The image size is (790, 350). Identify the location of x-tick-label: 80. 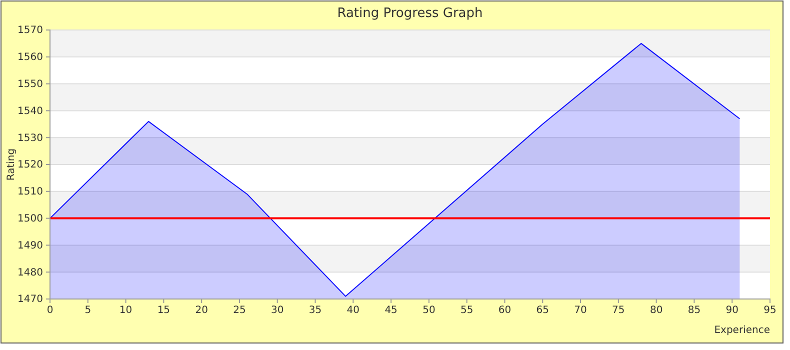
(656, 310).